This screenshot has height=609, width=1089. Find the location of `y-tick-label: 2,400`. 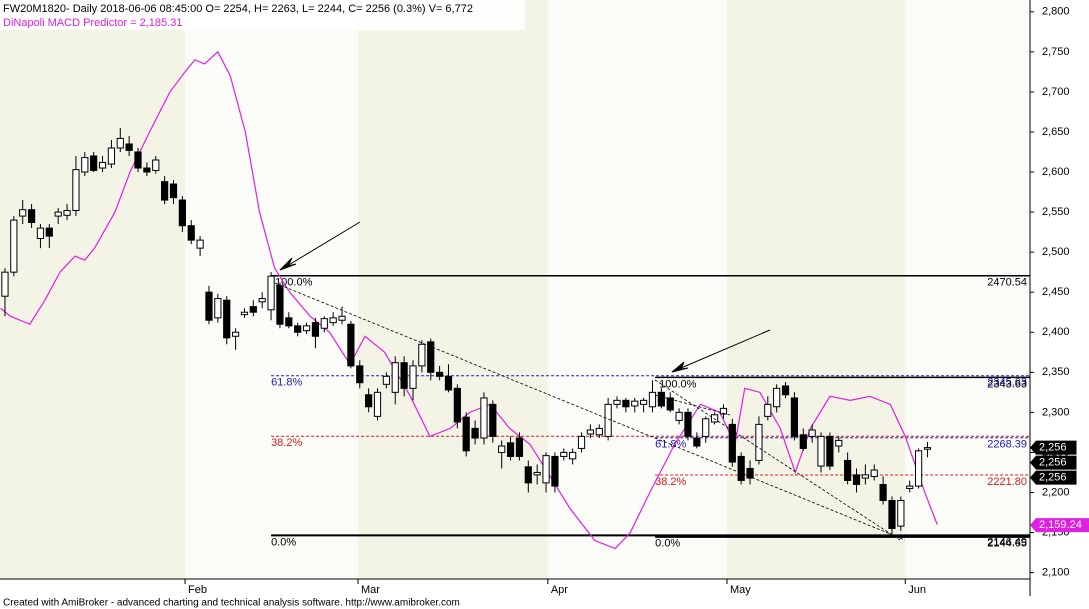

y-tick-label: 2,400 is located at coordinates (1056, 332).